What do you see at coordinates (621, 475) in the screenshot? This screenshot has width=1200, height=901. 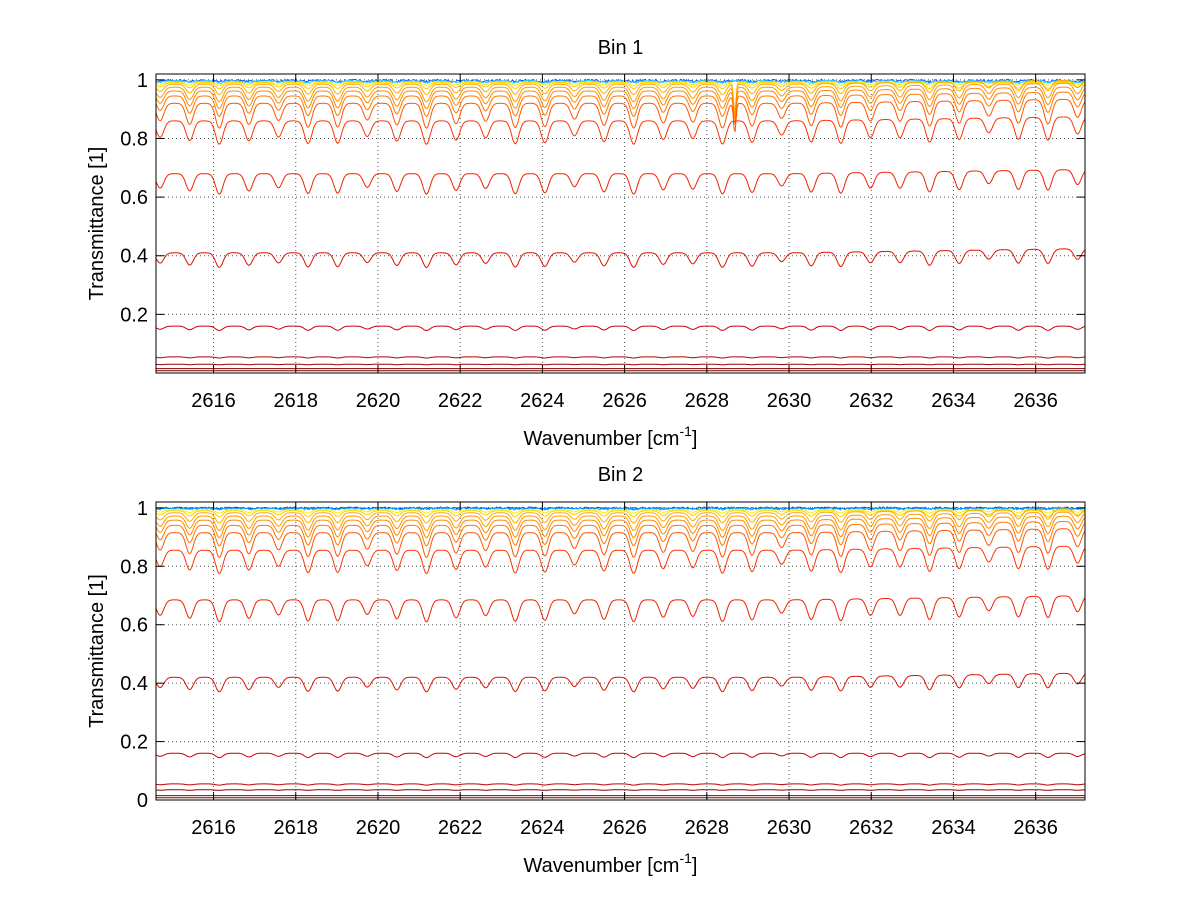 I see `chart-title: Bin 2` at bounding box center [621, 475].